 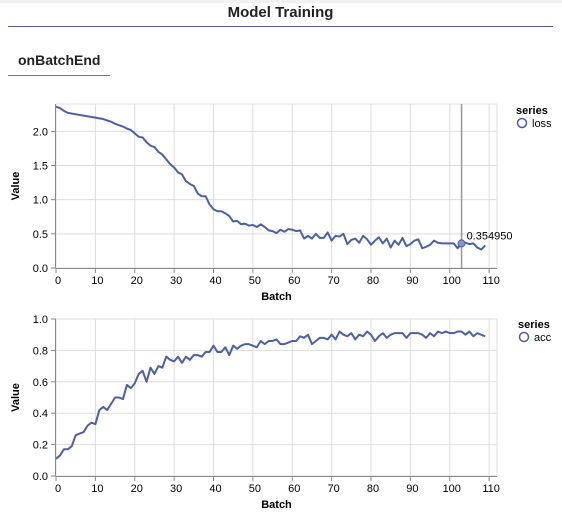 I want to click on tab-onbatchend: onBatchEnd, so click(x=59, y=61).